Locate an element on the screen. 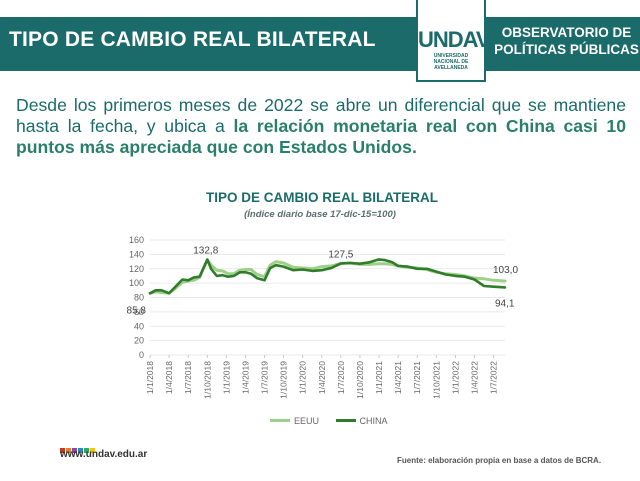 This screenshot has width=640, height=481. page-title: TIPO DE CAMBIO REAL BILATERAL is located at coordinates (192, 39).